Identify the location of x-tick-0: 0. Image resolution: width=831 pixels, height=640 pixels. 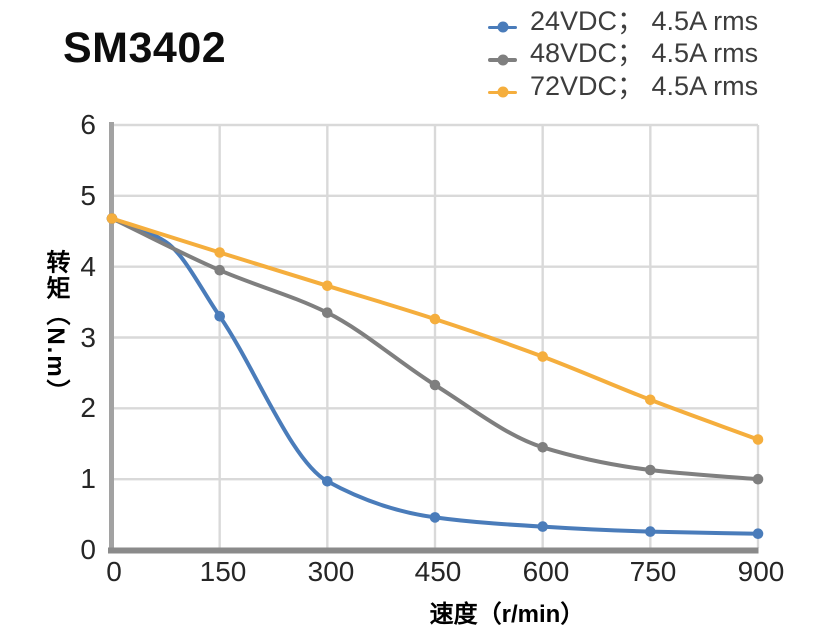
(114, 571).